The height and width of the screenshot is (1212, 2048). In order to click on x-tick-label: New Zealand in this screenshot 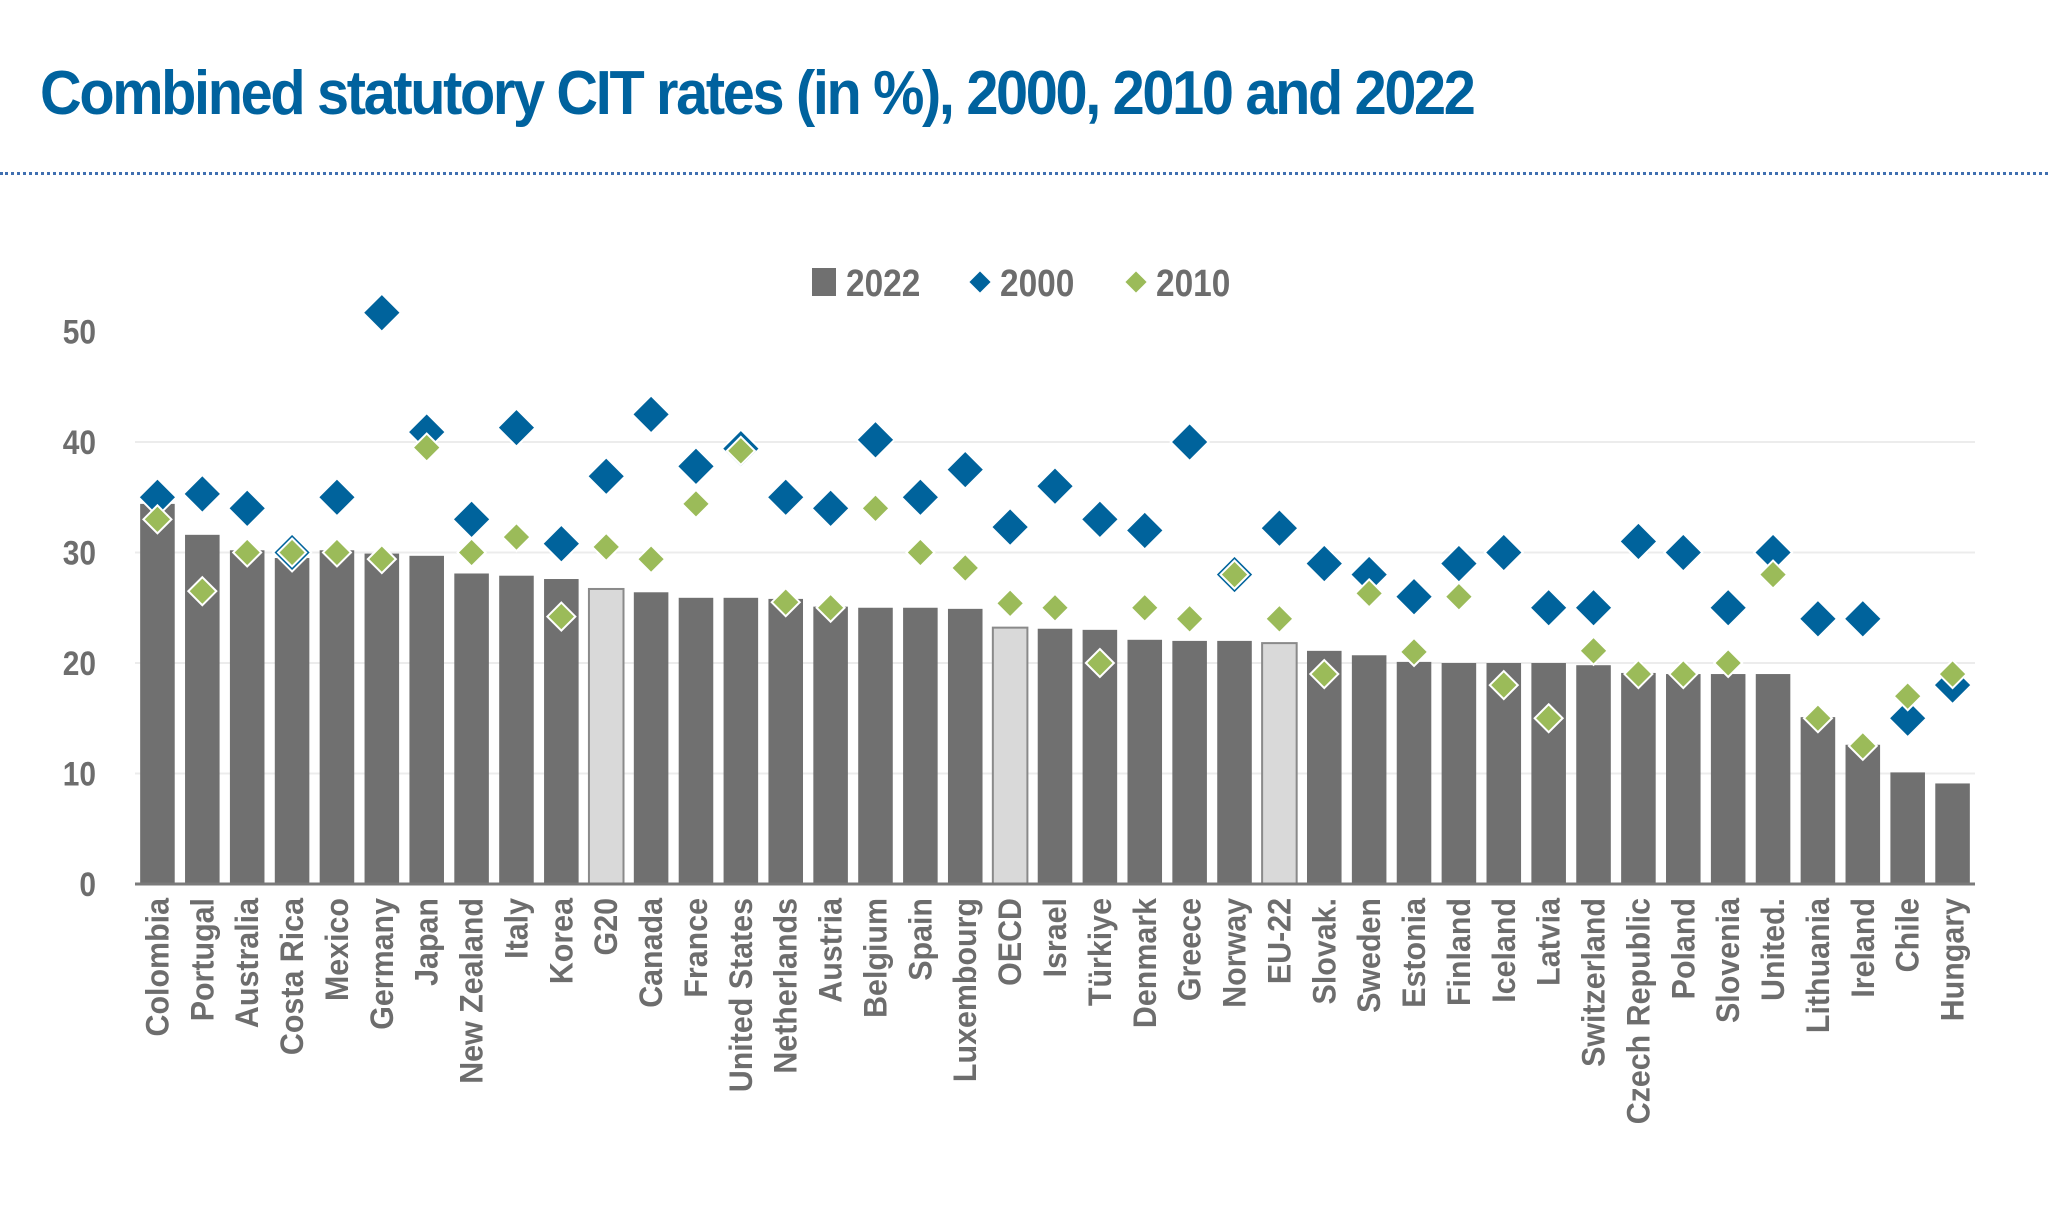, I will do `click(472, 991)`.